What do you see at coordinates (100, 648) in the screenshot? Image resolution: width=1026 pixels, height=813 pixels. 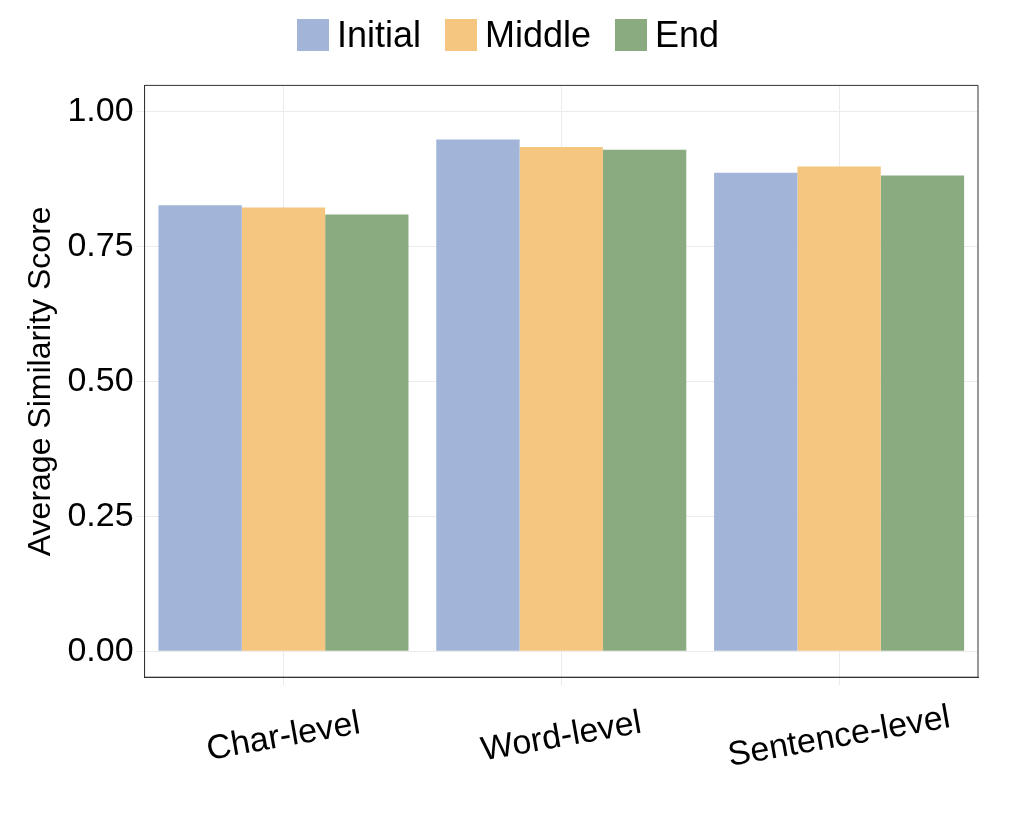 I see `y-tick-label: 0.00` at bounding box center [100, 648].